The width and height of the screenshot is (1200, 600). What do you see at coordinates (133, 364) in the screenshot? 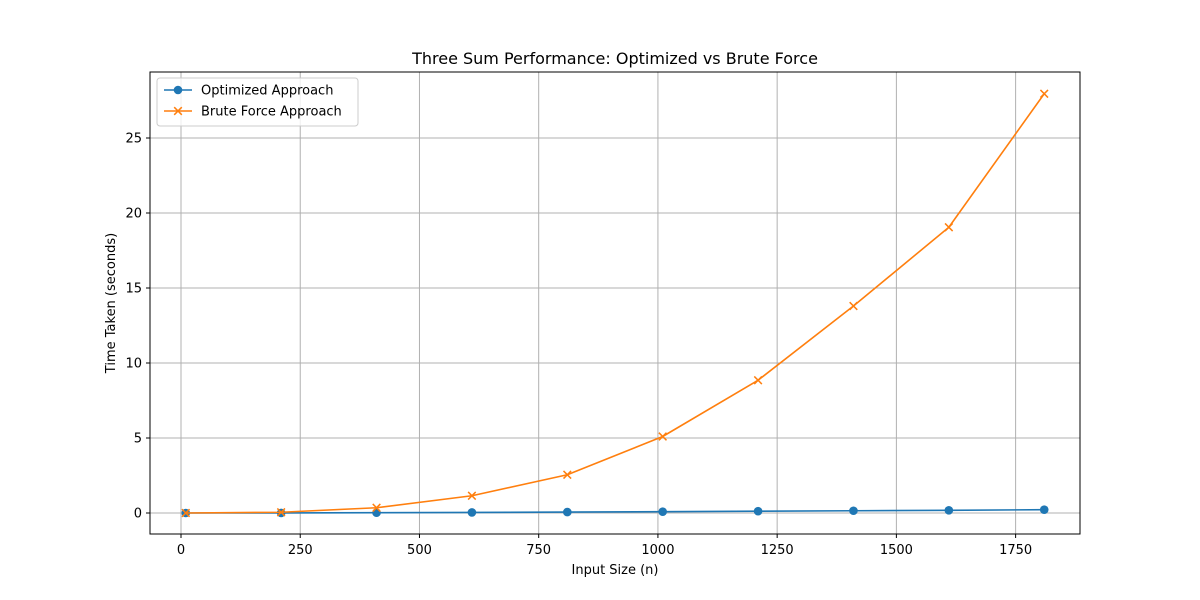
I see `y-tick-label: 10` at bounding box center [133, 364].